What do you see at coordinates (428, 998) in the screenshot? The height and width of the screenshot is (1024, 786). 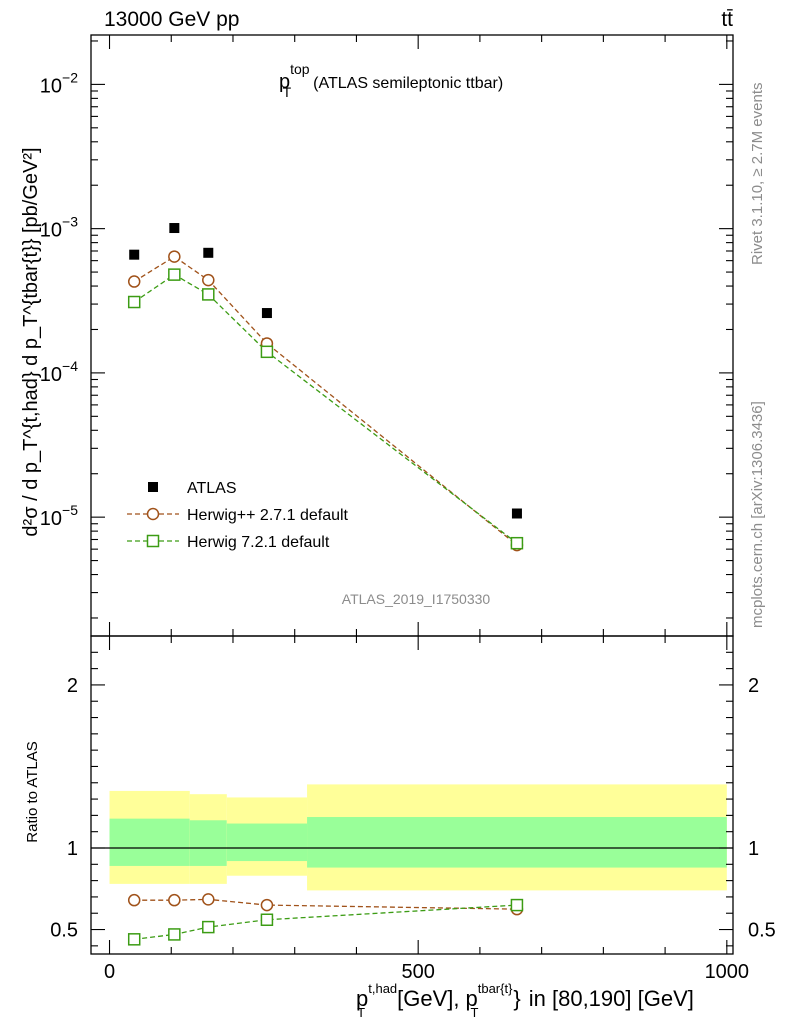 I see `x-label-units: [GeV],` at bounding box center [428, 998].